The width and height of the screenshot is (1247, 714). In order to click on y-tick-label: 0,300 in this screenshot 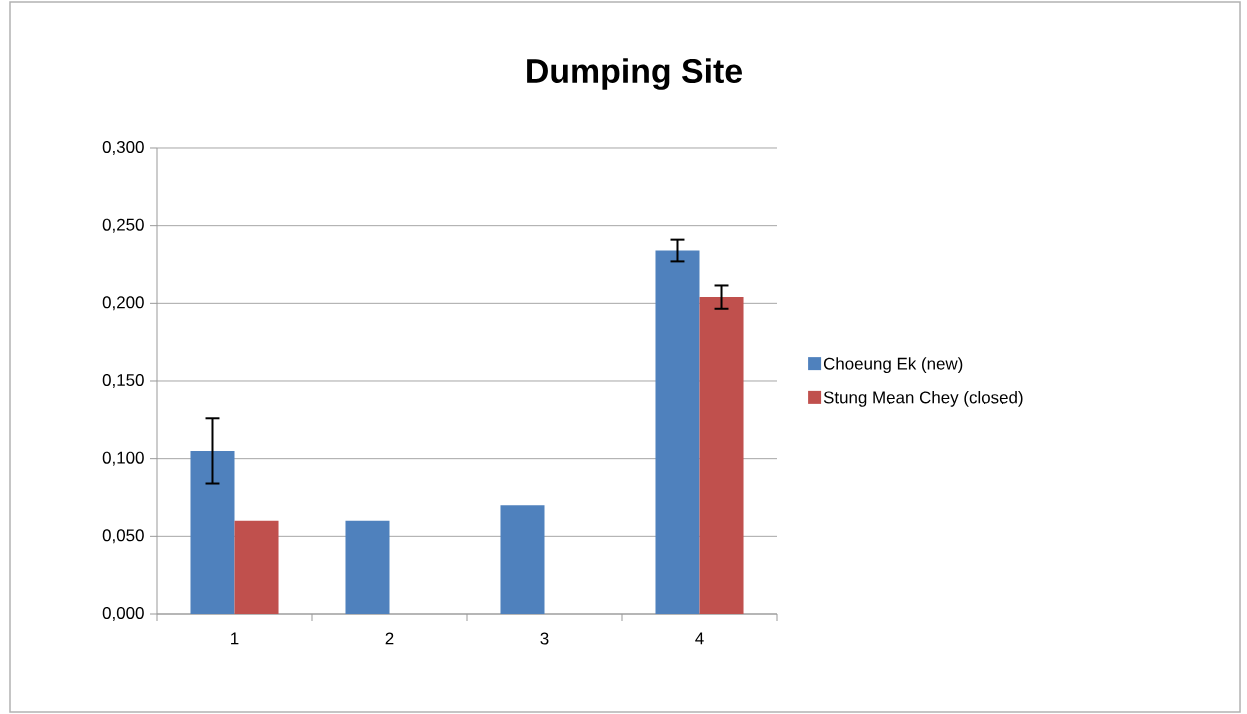, I will do `click(123, 147)`.